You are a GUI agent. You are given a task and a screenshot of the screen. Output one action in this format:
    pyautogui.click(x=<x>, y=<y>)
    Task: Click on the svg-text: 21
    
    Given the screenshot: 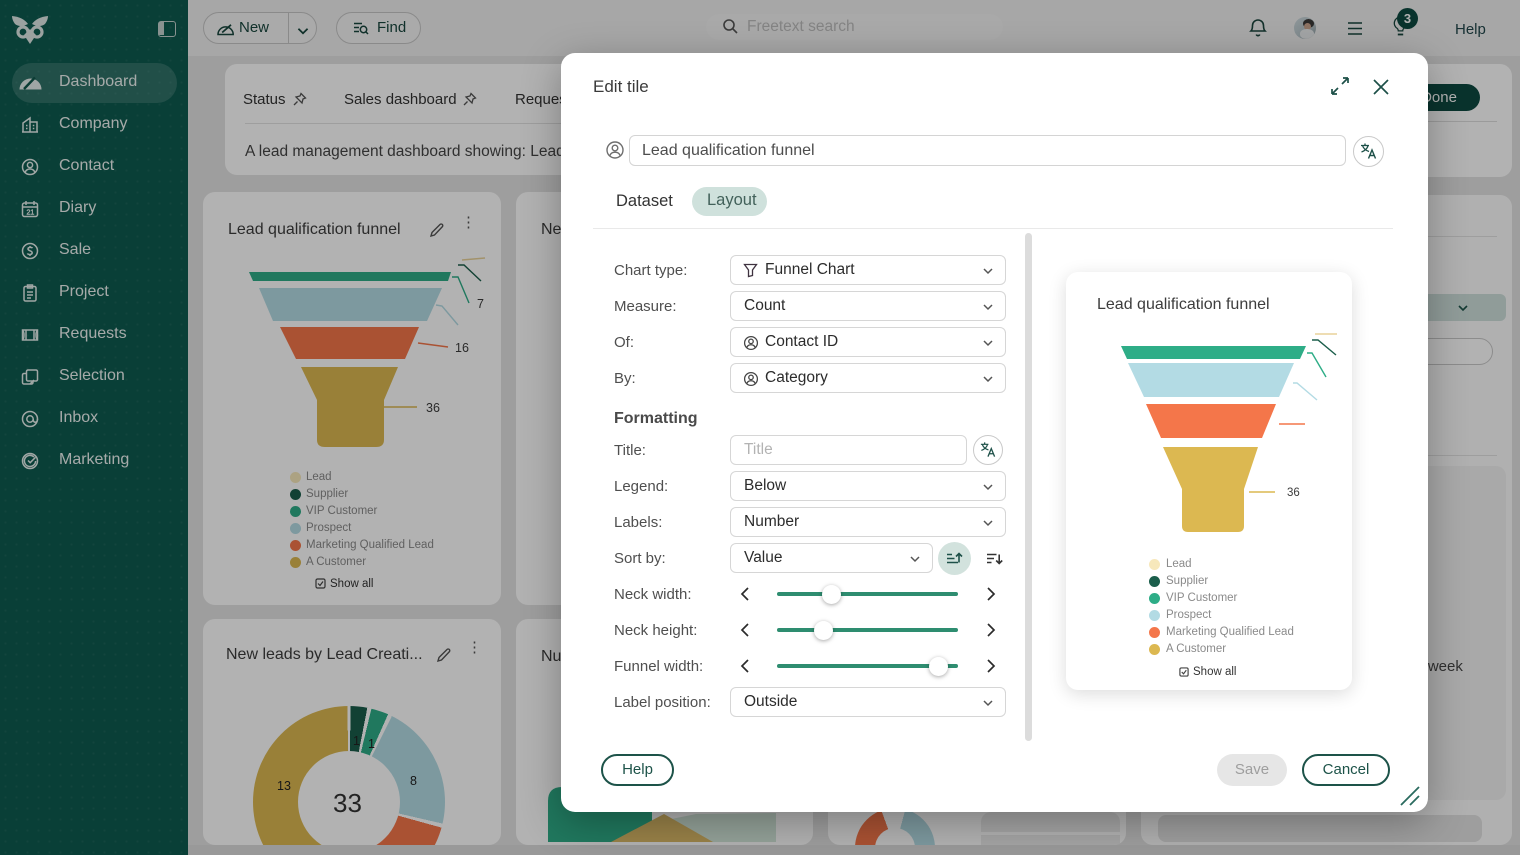 What is the action you would take?
    pyautogui.click(x=31, y=213)
    